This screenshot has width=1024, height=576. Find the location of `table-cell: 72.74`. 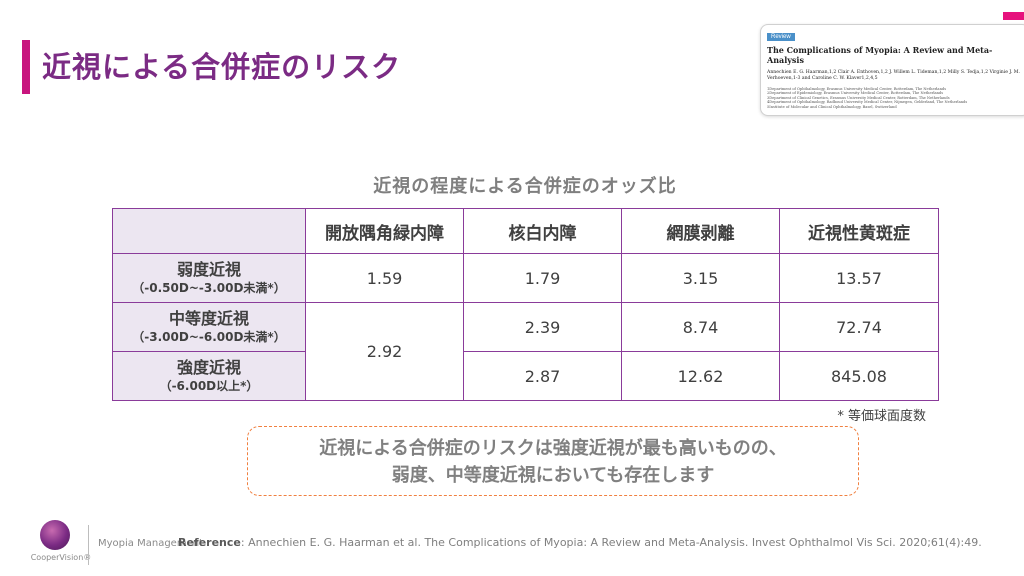

table-cell: 72.74 is located at coordinates (859, 327).